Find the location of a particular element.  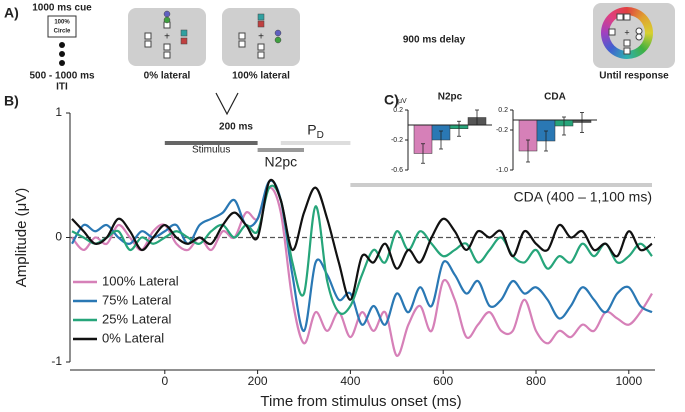

x-axis-label: Time from stimulus onset (ms) is located at coordinates (360, 401).